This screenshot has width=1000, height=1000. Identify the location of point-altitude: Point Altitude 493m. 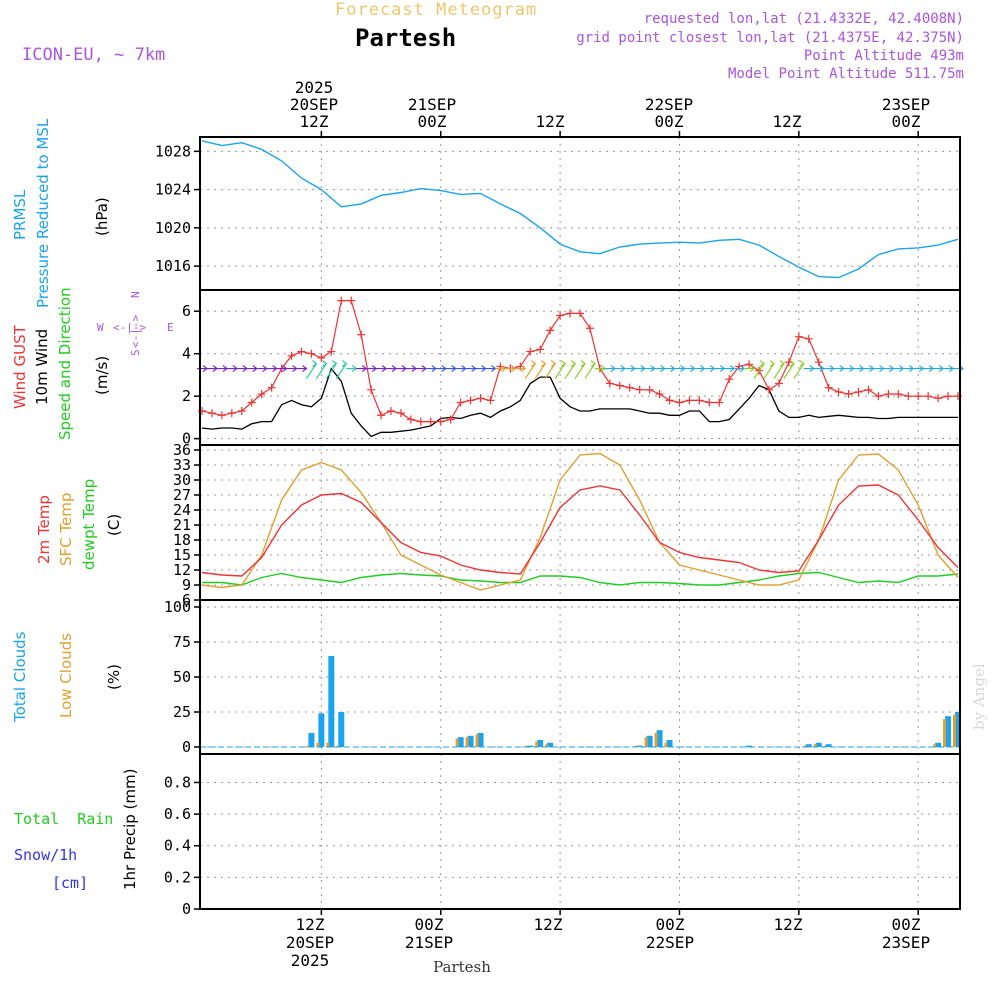
(884, 56).